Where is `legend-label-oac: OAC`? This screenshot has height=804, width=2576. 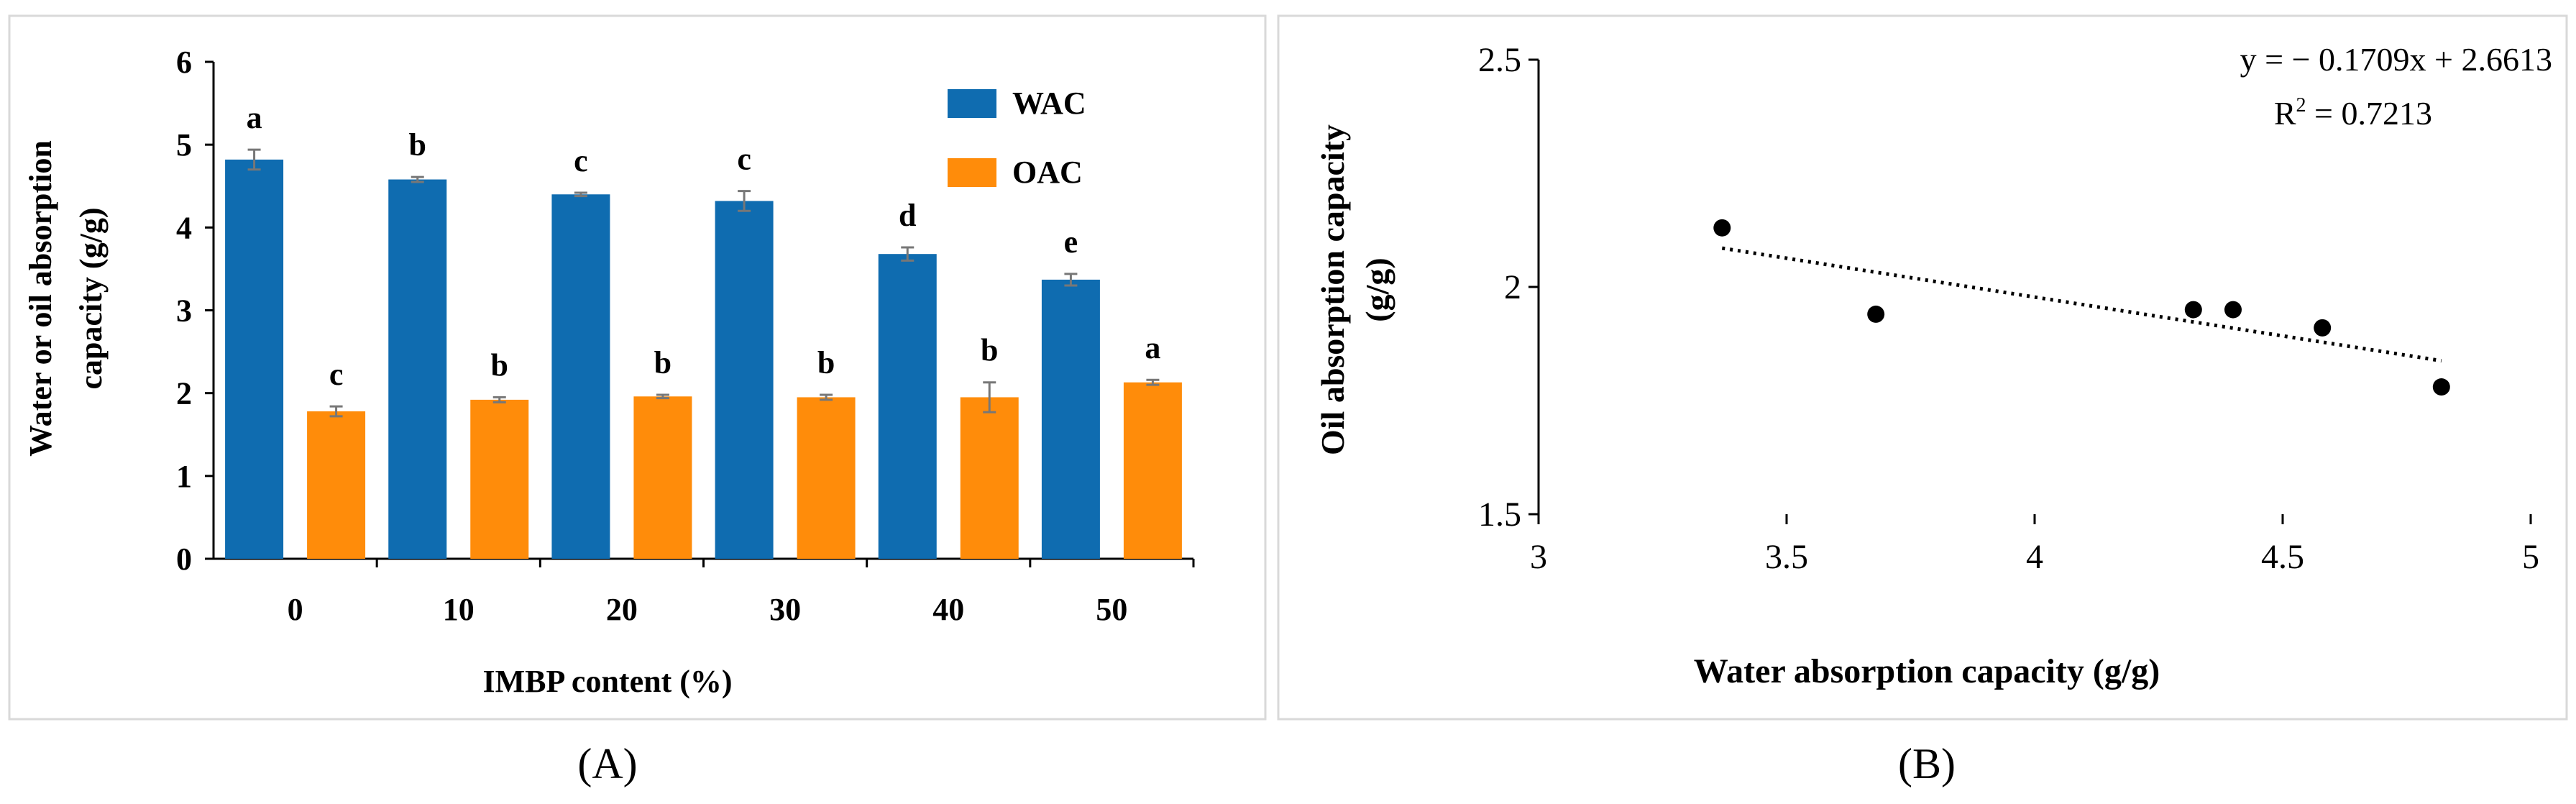
legend-label-oac: OAC is located at coordinates (1047, 172).